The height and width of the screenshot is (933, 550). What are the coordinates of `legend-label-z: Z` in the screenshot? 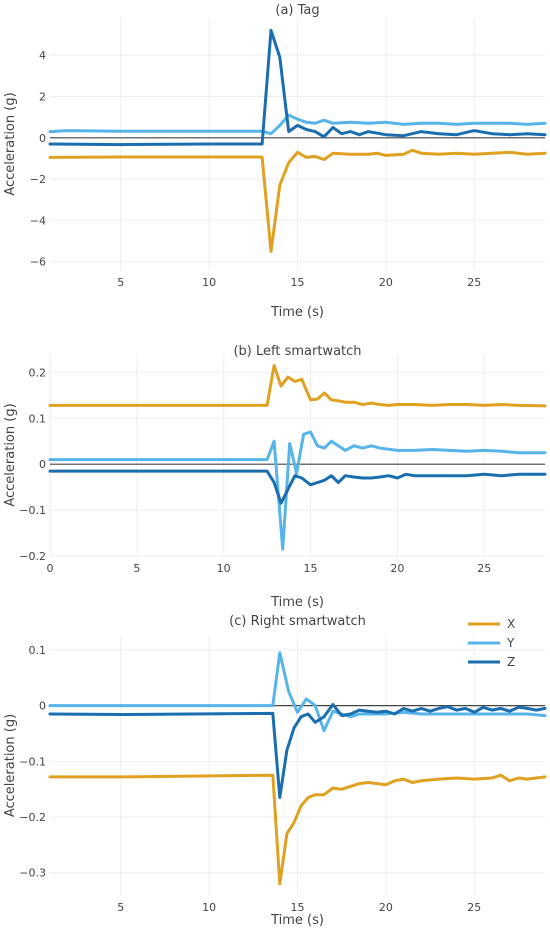 It's located at (511, 662).